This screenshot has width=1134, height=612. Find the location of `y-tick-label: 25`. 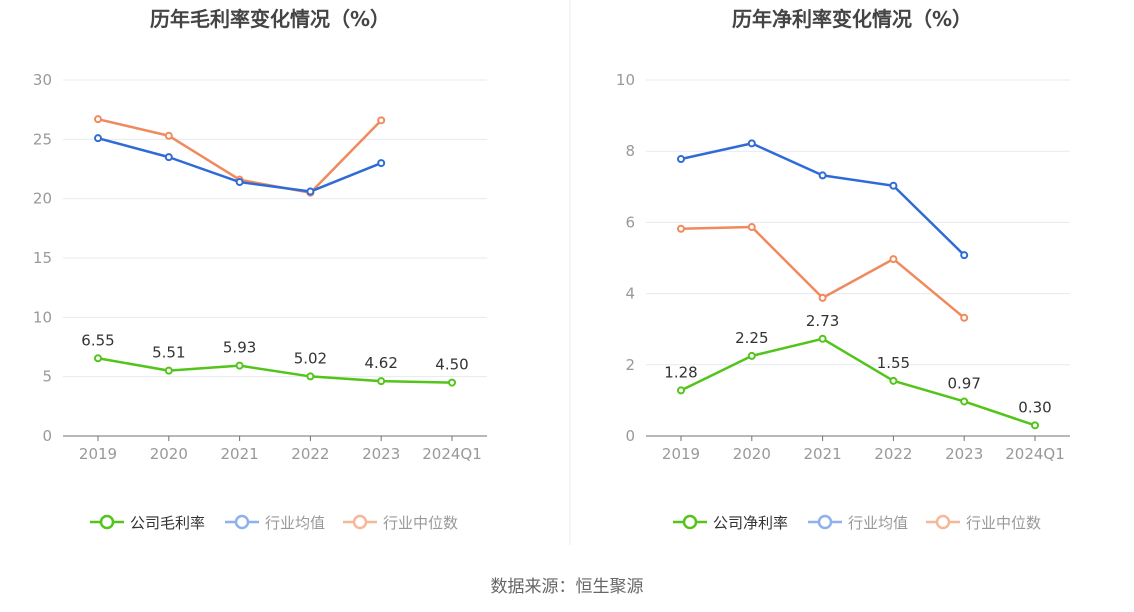

y-tick-label: 25 is located at coordinates (42, 139).